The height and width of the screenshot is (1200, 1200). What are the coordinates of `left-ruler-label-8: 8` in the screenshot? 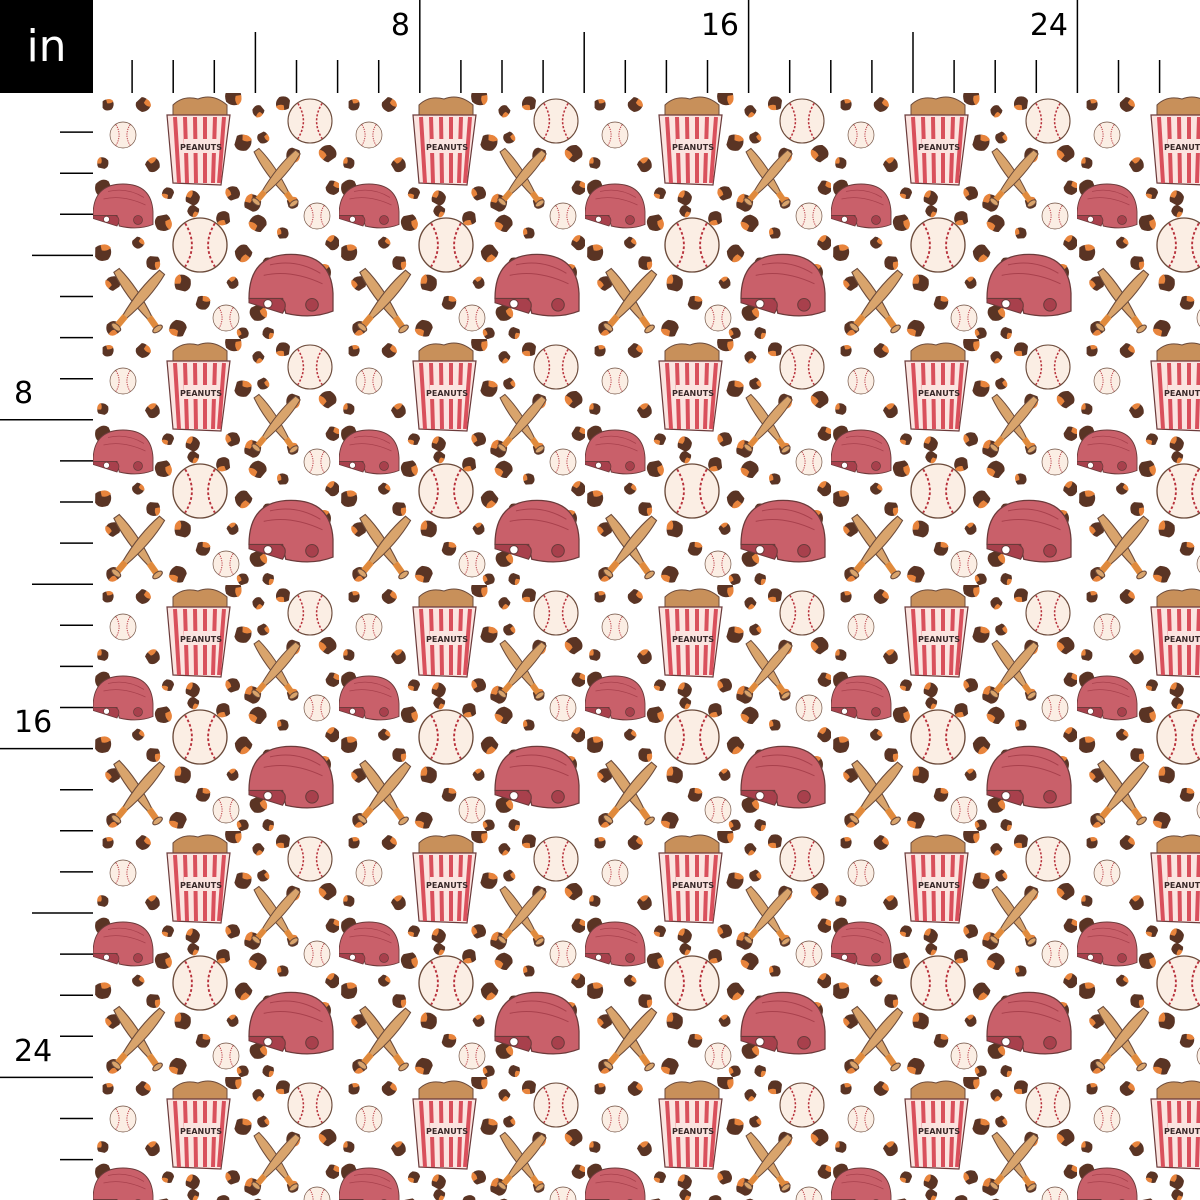 It's located at (23, 393).